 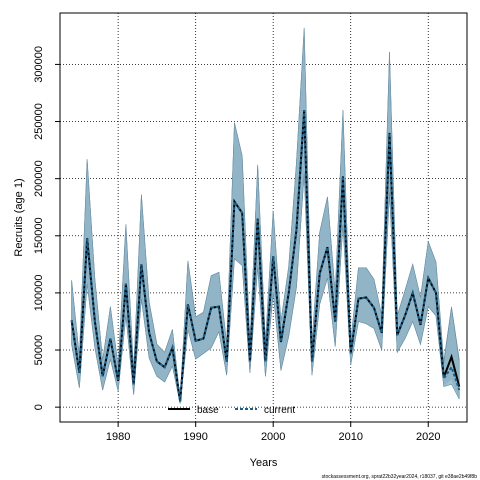 What do you see at coordinates (39, 121) in the screenshot?
I see `y-tick-label-250000: 250000` at bounding box center [39, 121].